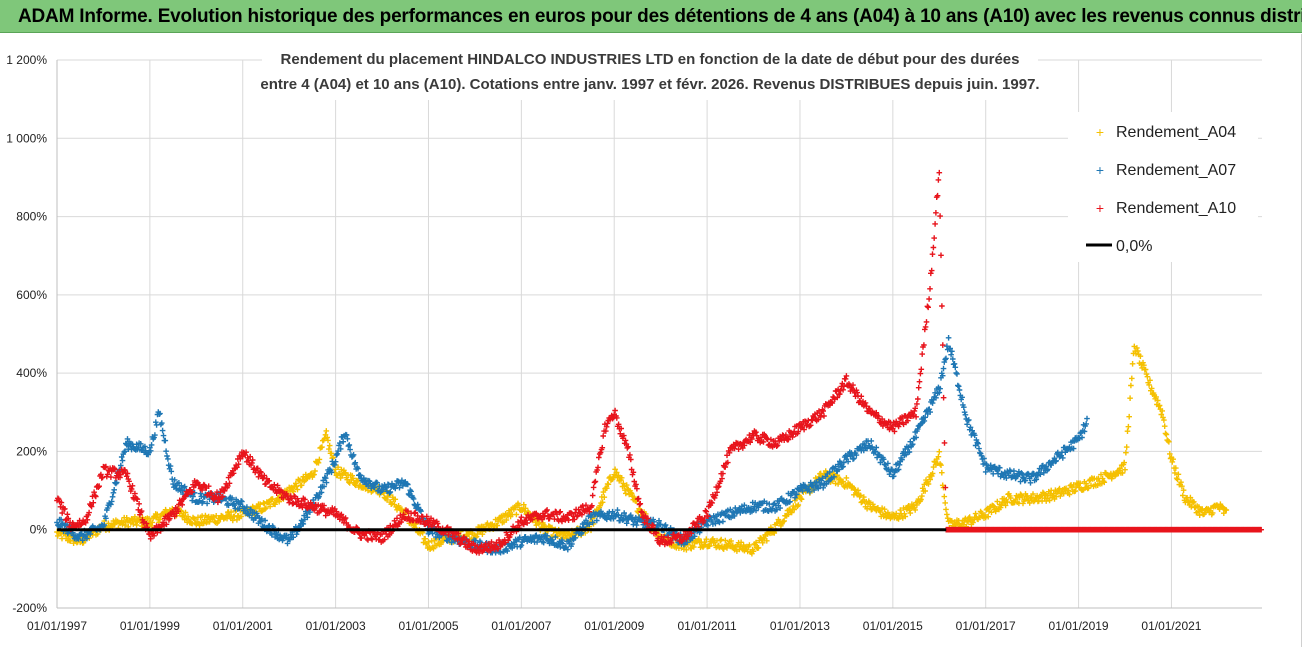 The width and height of the screenshot is (1302, 647). What do you see at coordinates (57, 626) in the screenshot?
I see `x-tick-label: 01/01/1997` at bounding box center [57, 626].